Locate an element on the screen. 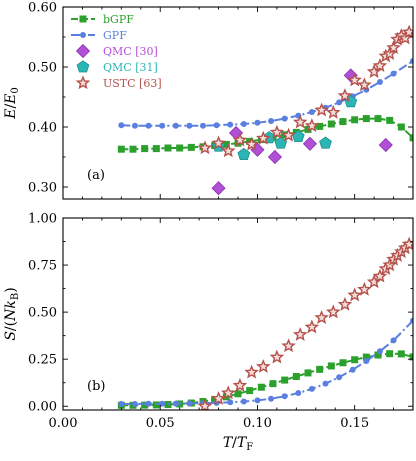 The height and width of the screenshot is (461, 416). y-tick-label: 0.75 is located at coordinates (42, 266).